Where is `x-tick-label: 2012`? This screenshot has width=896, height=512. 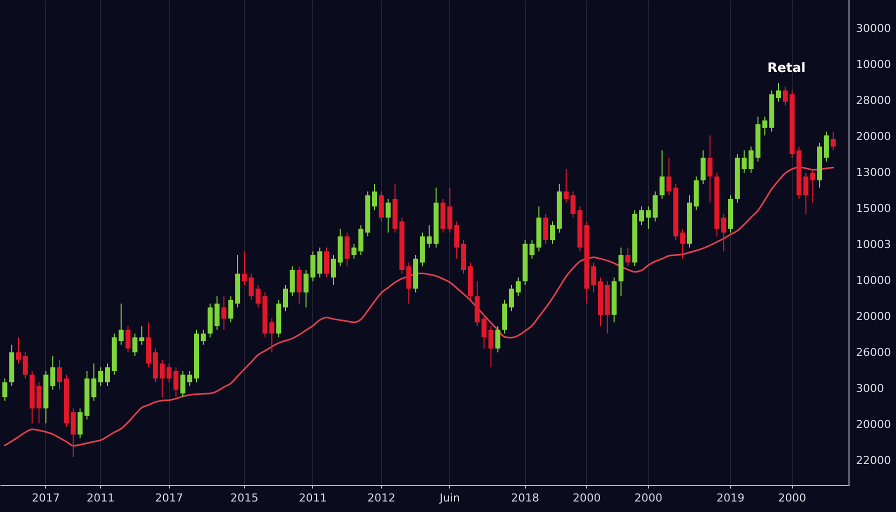
x-tick-label: 2012 is located at coordinates (381, 498).